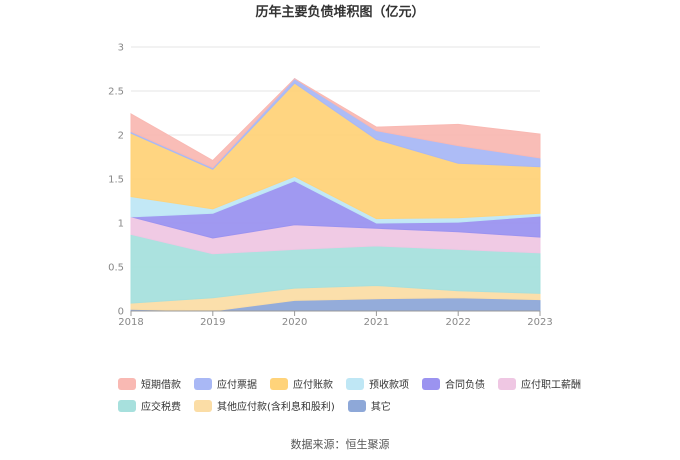  I want to click on legend-item: 预收款项, so click(377, 383).